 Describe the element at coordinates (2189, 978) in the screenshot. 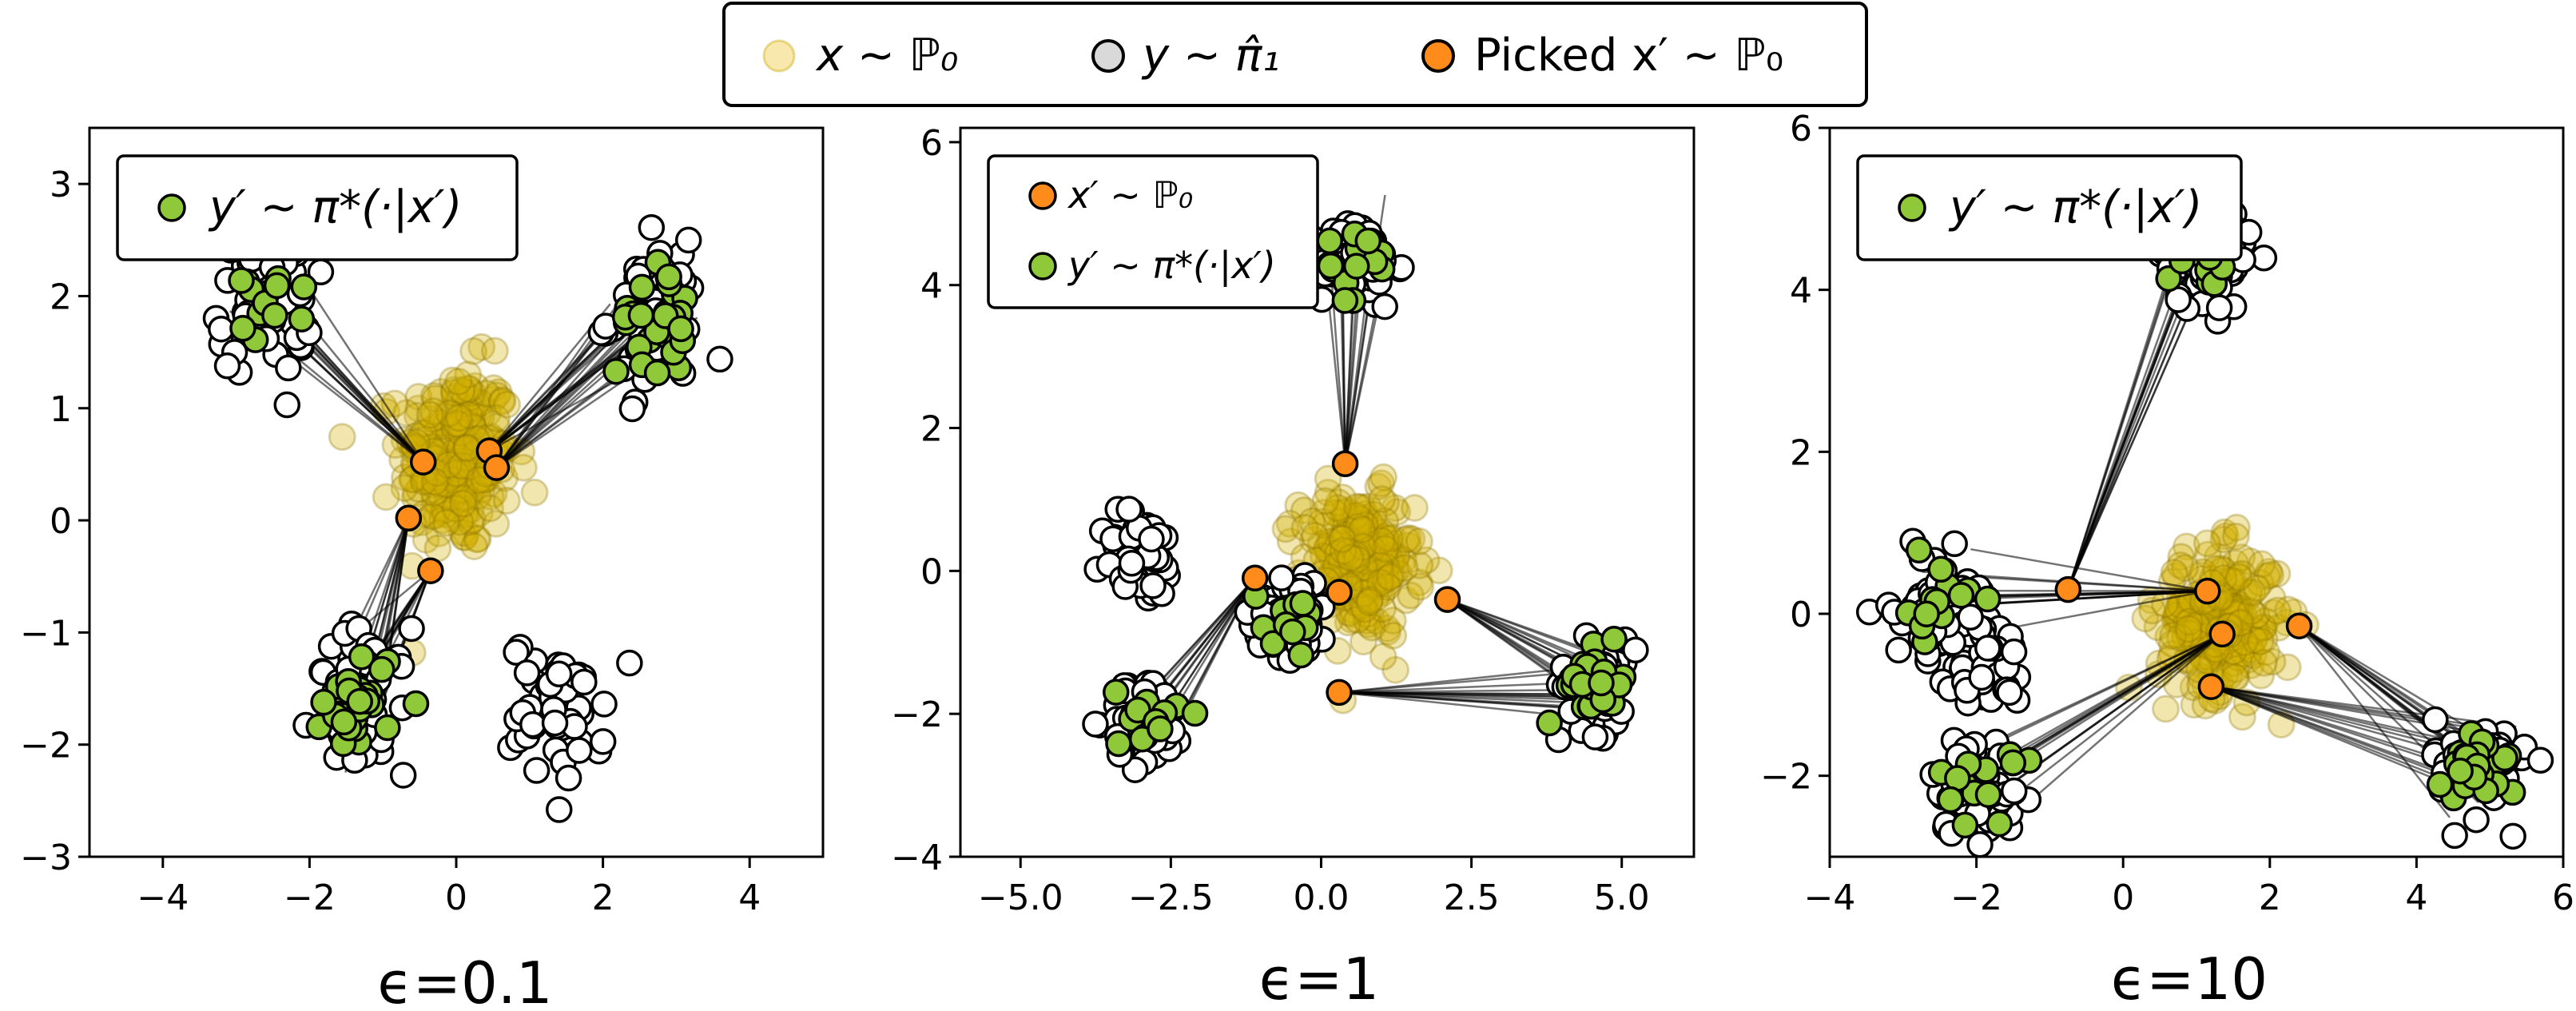

I see `panel-epsilon-label: ϵ=10` at that location.